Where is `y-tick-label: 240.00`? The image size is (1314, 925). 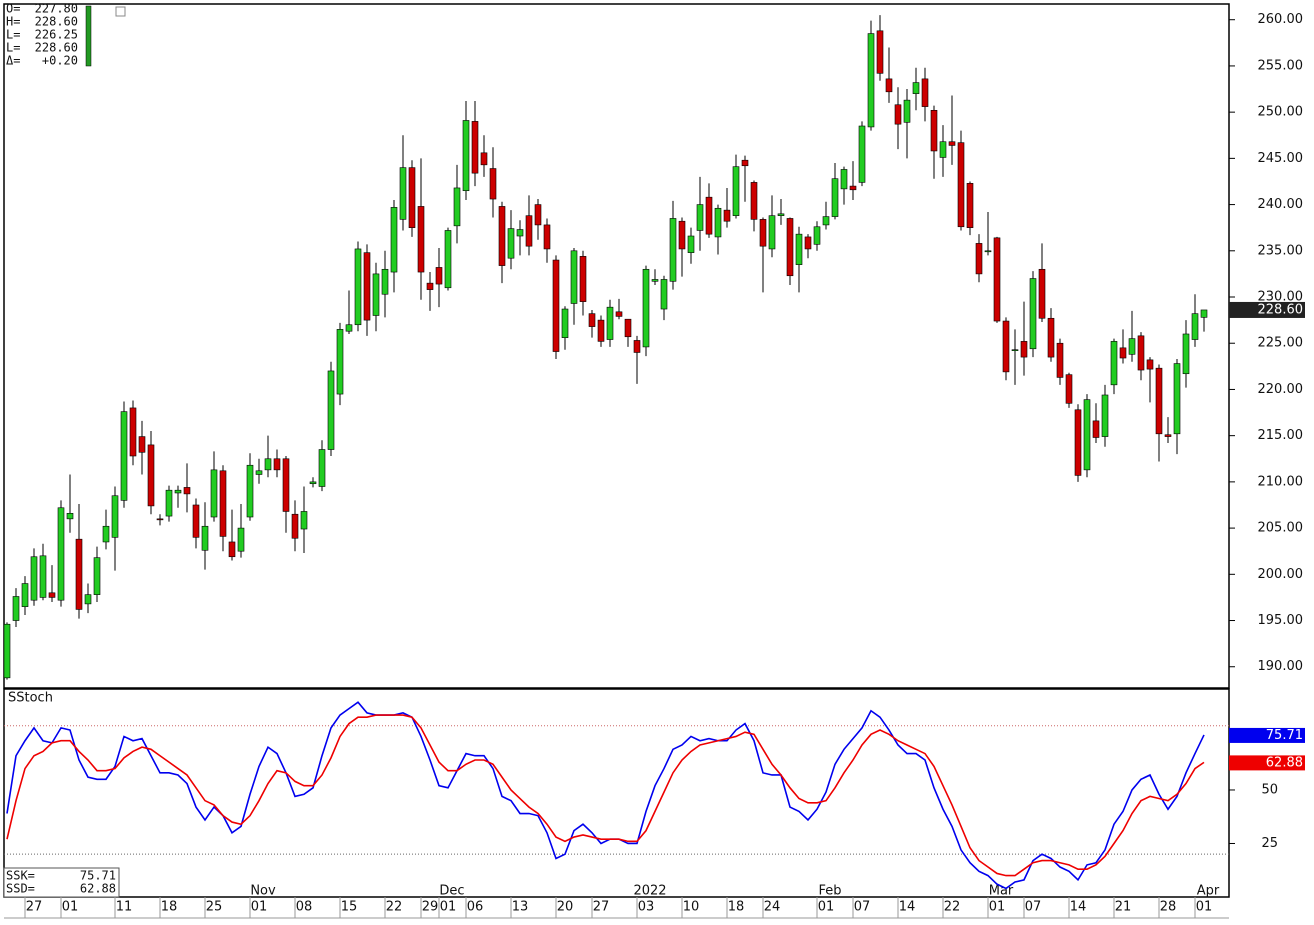 y-tick-label: 240.00 is located at coordinates (1281, 204).